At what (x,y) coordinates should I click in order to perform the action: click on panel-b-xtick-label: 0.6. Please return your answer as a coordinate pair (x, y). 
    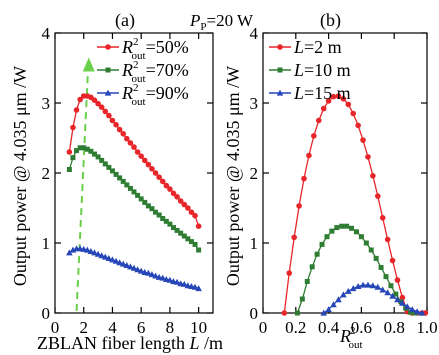
    Looking at the image, I should click on (361, 327).